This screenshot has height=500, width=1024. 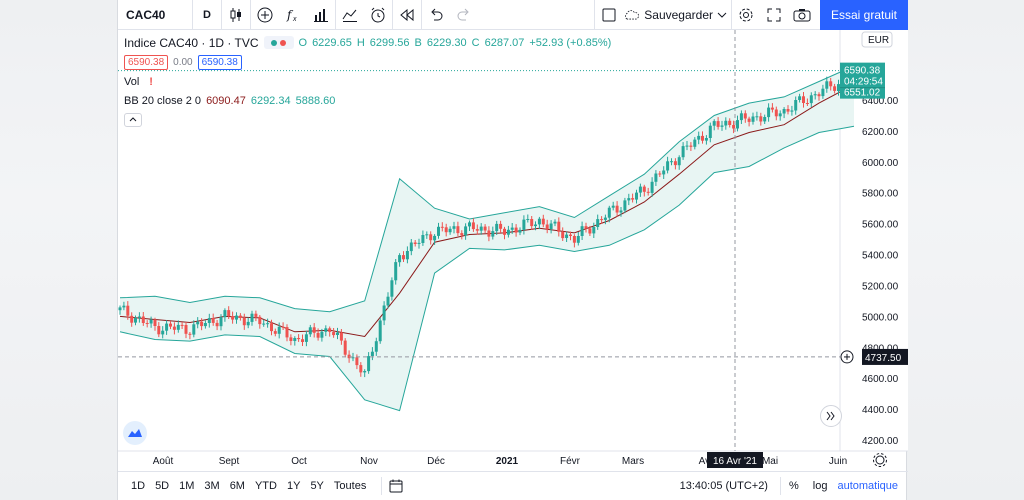 What do you see at coordinates (317, 486) in the screenshot?
I see `period-button-5y: 5Y` at bounding box center [317, 486].